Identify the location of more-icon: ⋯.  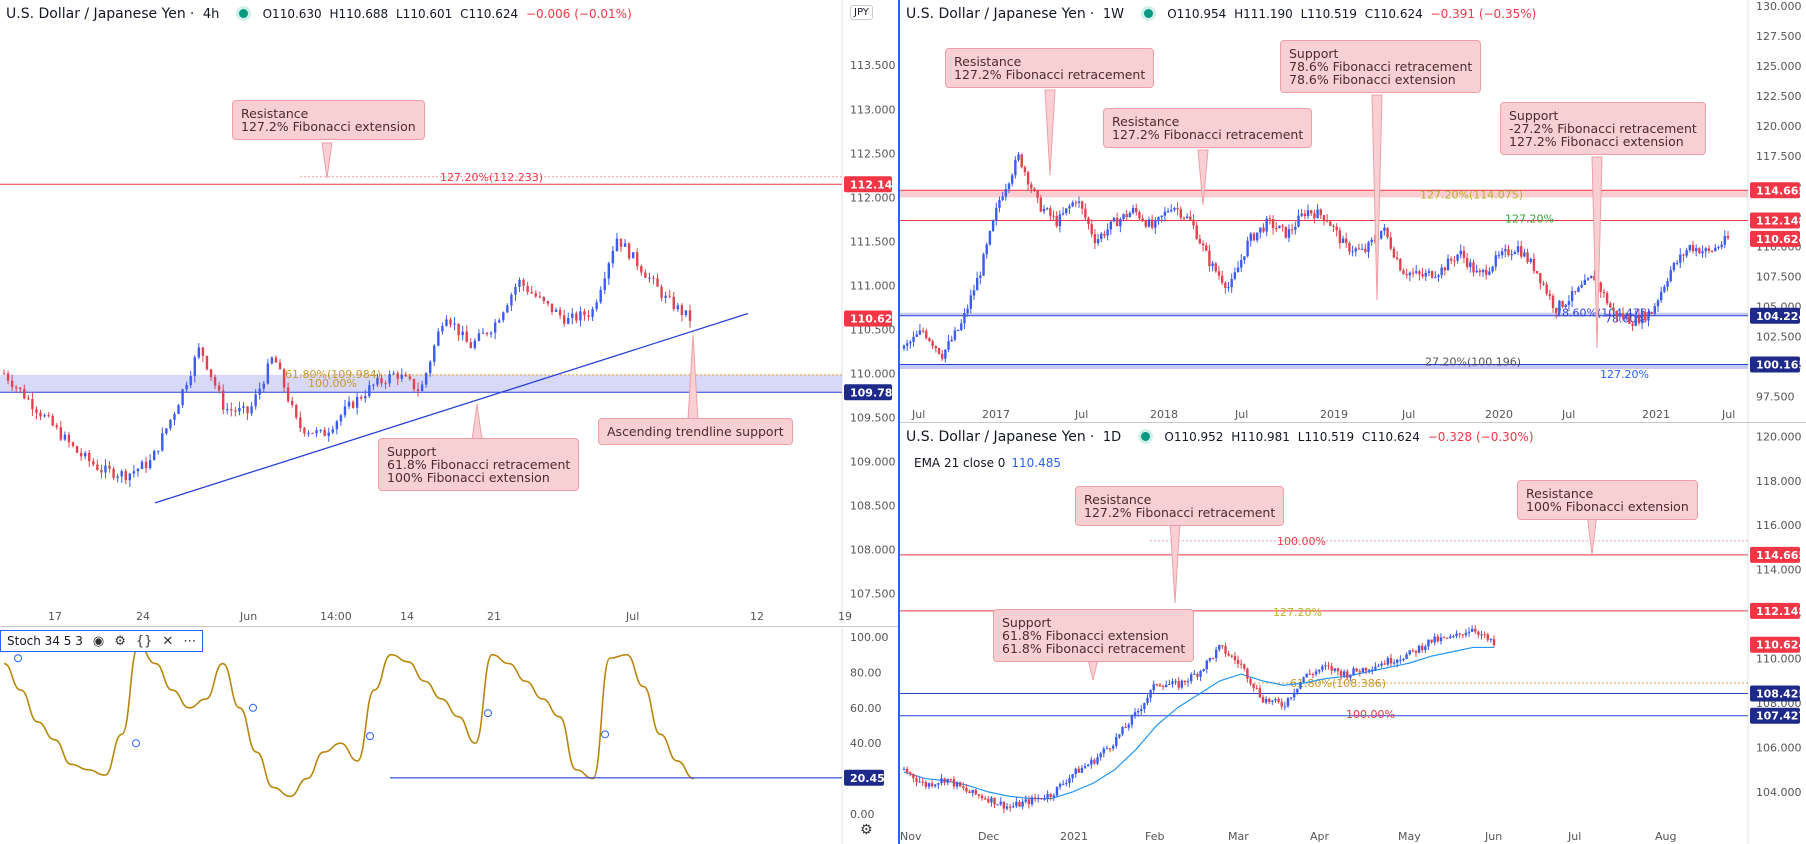
(190, 641).